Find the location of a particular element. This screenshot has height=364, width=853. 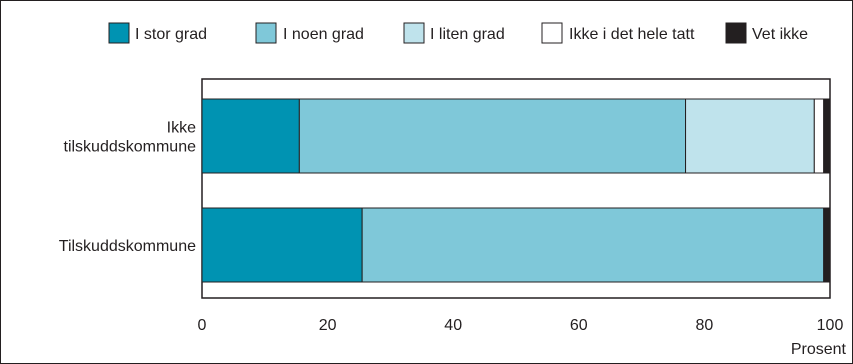

category-labels: Ikke tilskuddskommune Tilskuddskommune is located at coordinates (127, 188).